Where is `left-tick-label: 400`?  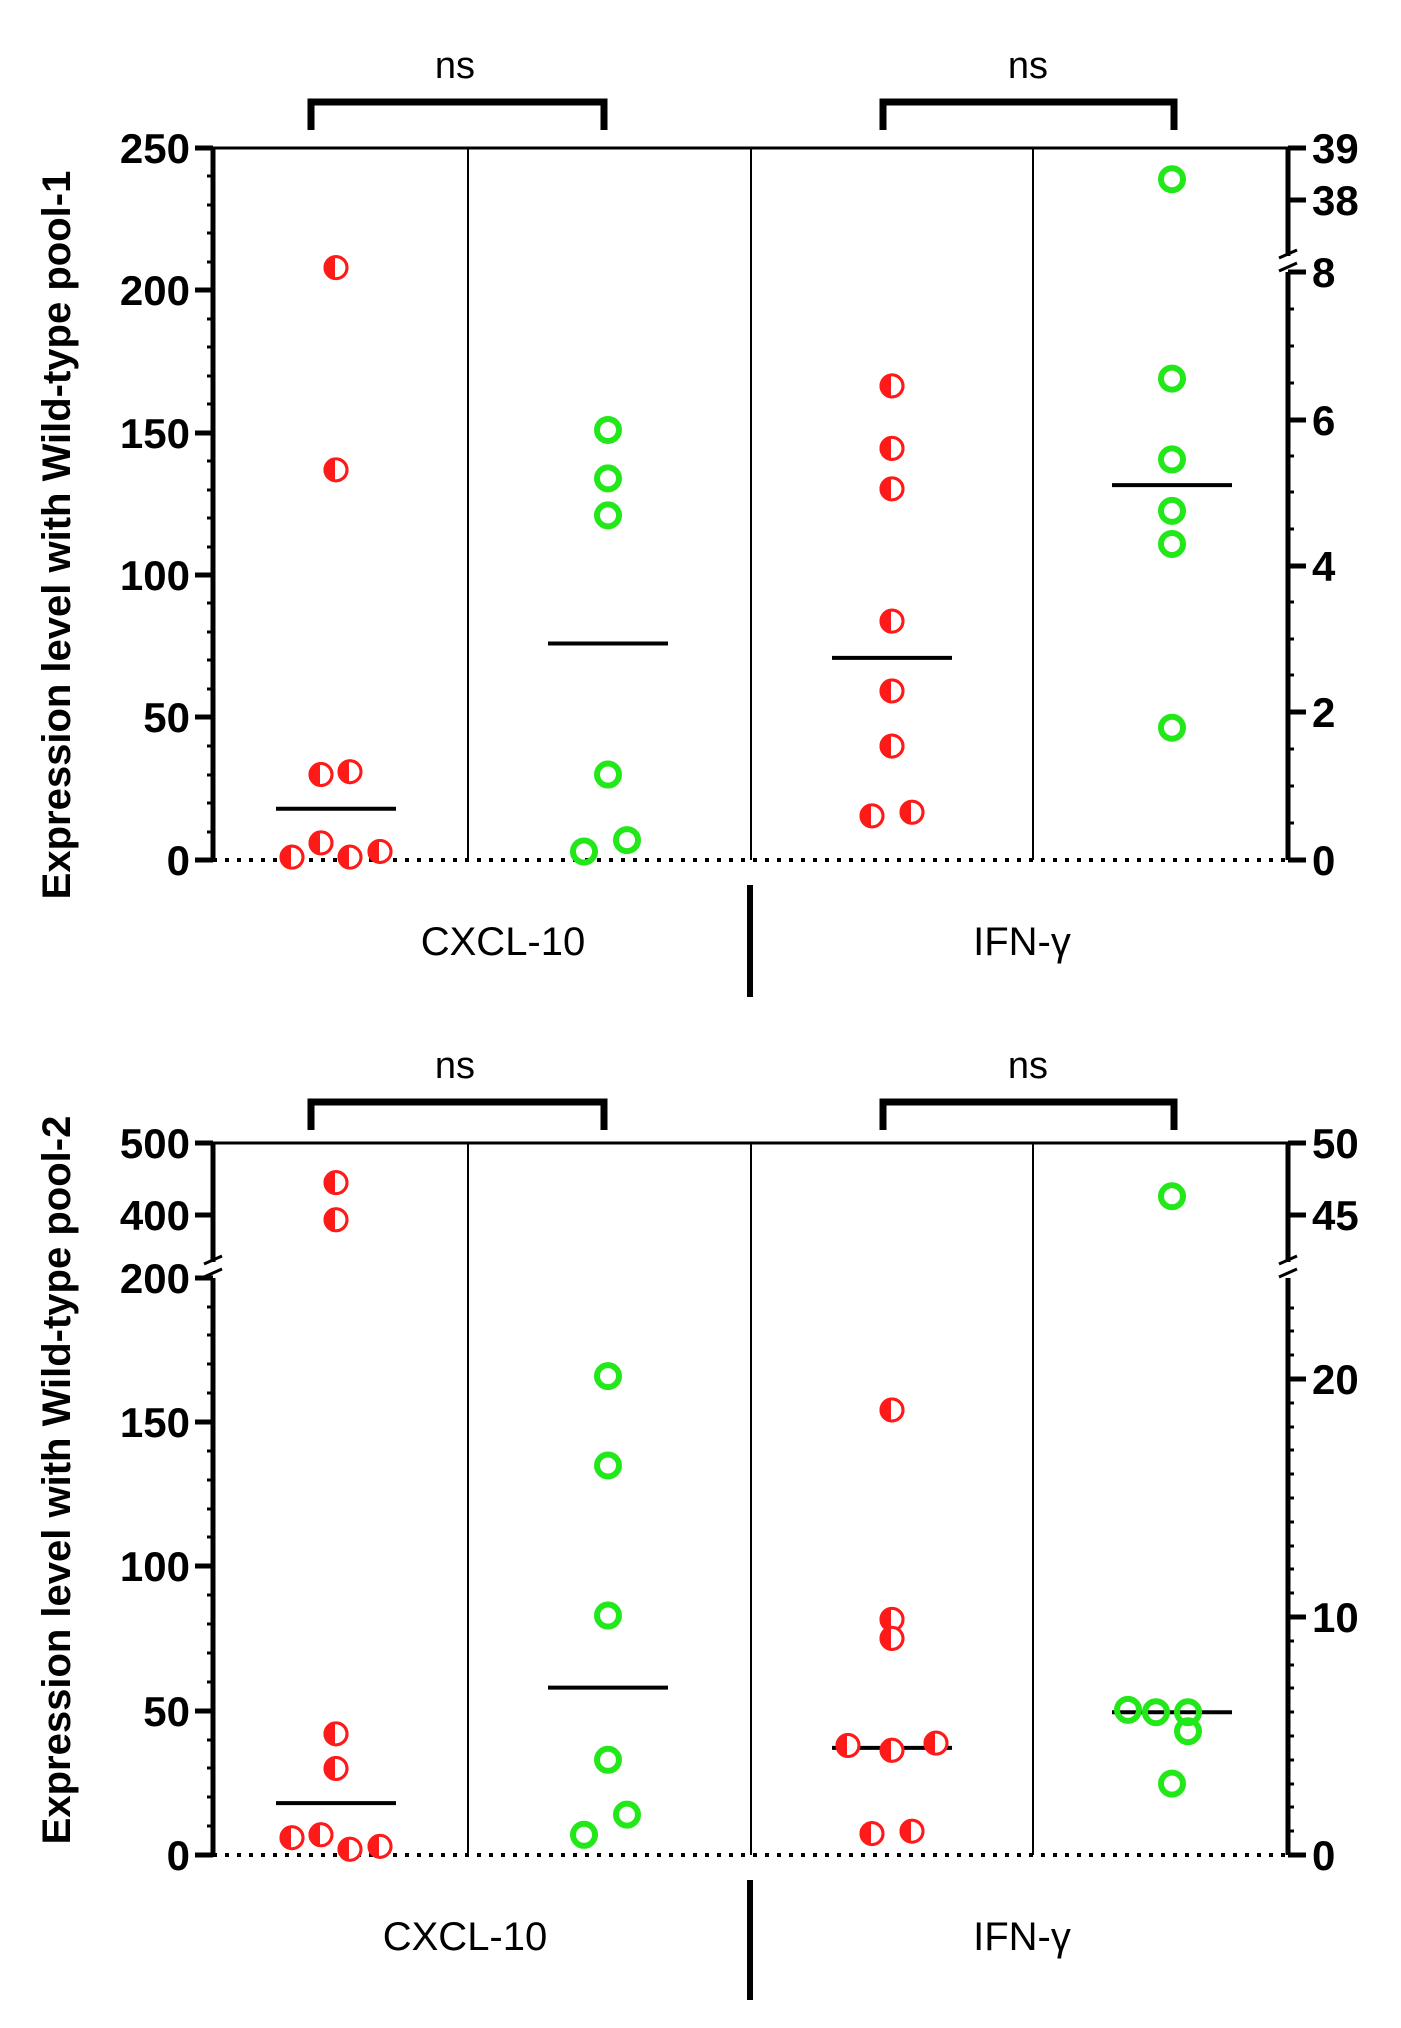
left-tick-label: 400 is located at coordinates (155, 1215).